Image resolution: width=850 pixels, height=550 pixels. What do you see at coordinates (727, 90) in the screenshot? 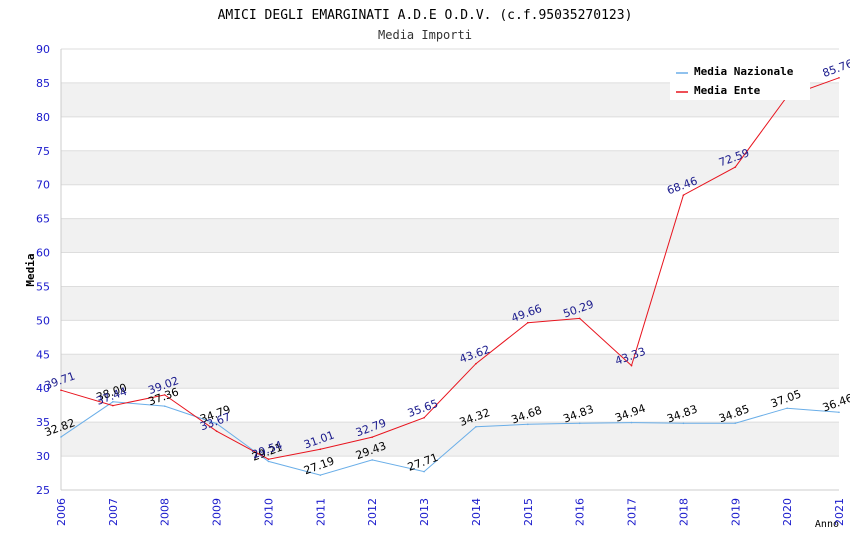
I see `legend-label-media-ente: Media Ente` at bounding box center [727, 90].